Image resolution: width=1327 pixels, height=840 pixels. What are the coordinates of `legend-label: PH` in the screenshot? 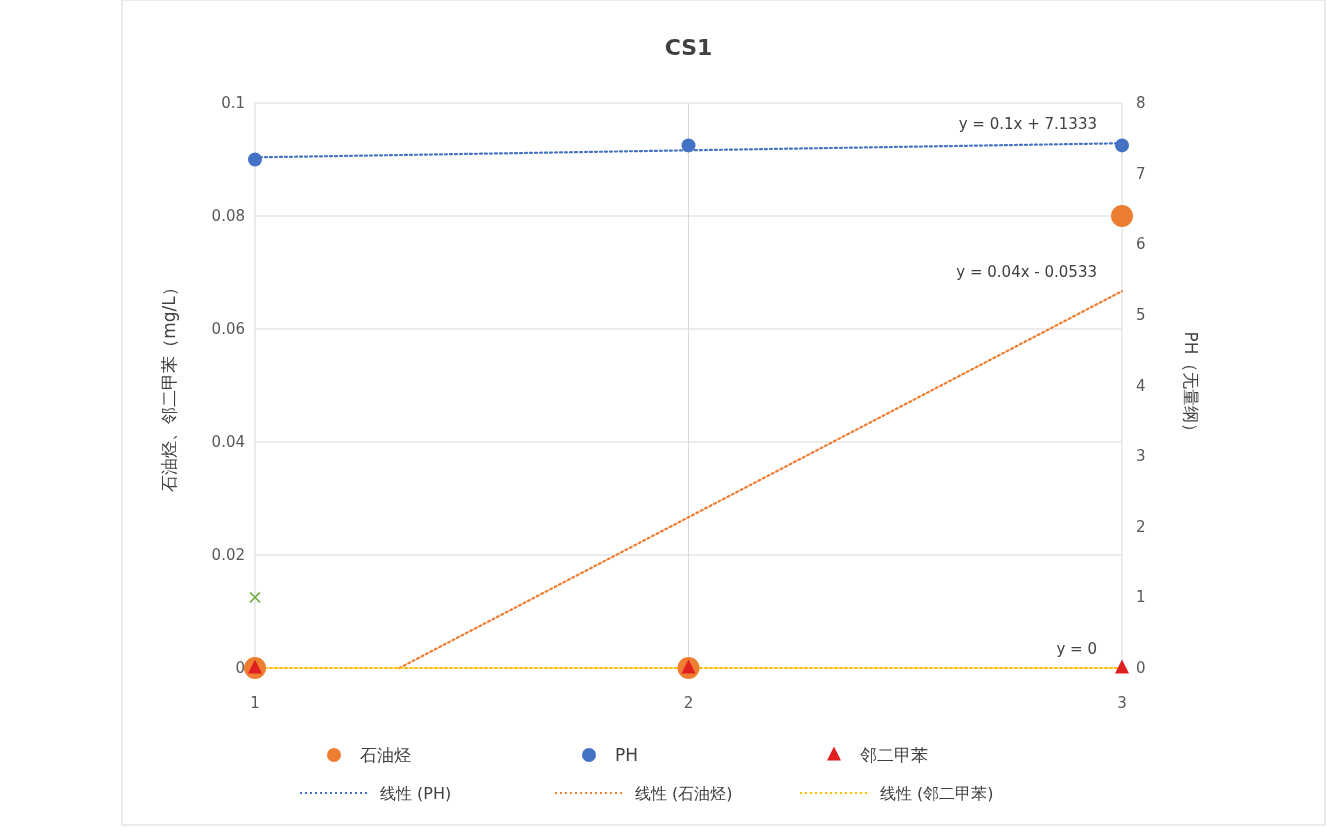 It's located at (627, 755).